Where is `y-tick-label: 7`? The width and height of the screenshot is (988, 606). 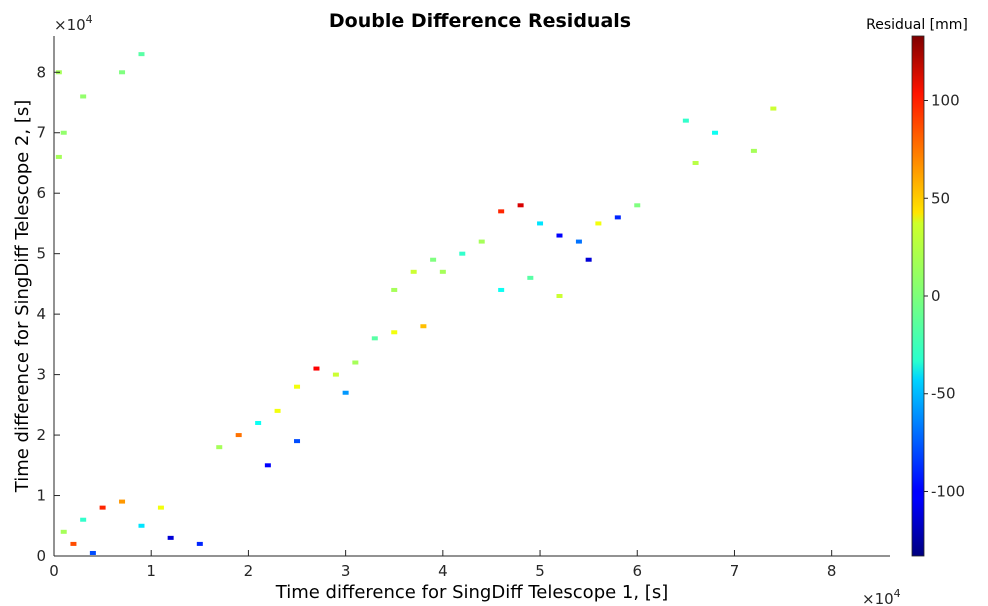 y-tick-label: 7 is located at coordinates (41, 133).